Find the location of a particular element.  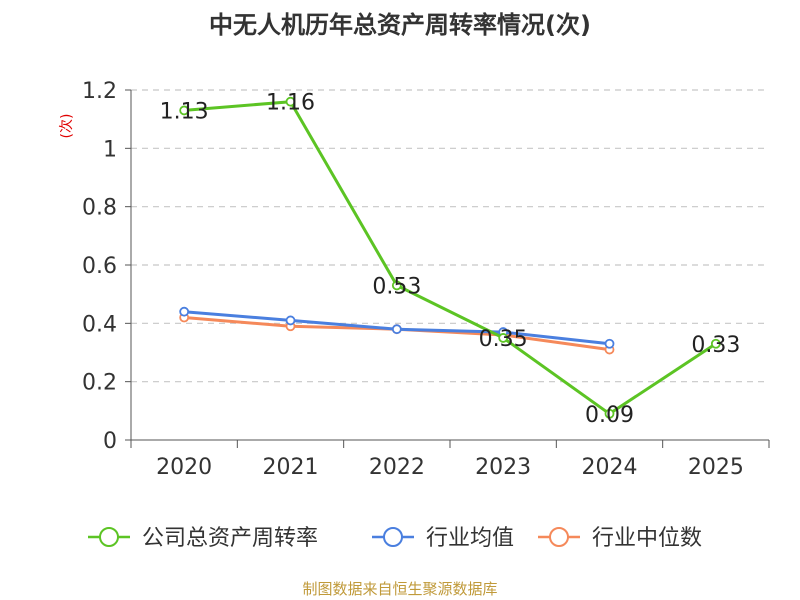

x-tick-label: 2023 is located at coordinates (503, 467).